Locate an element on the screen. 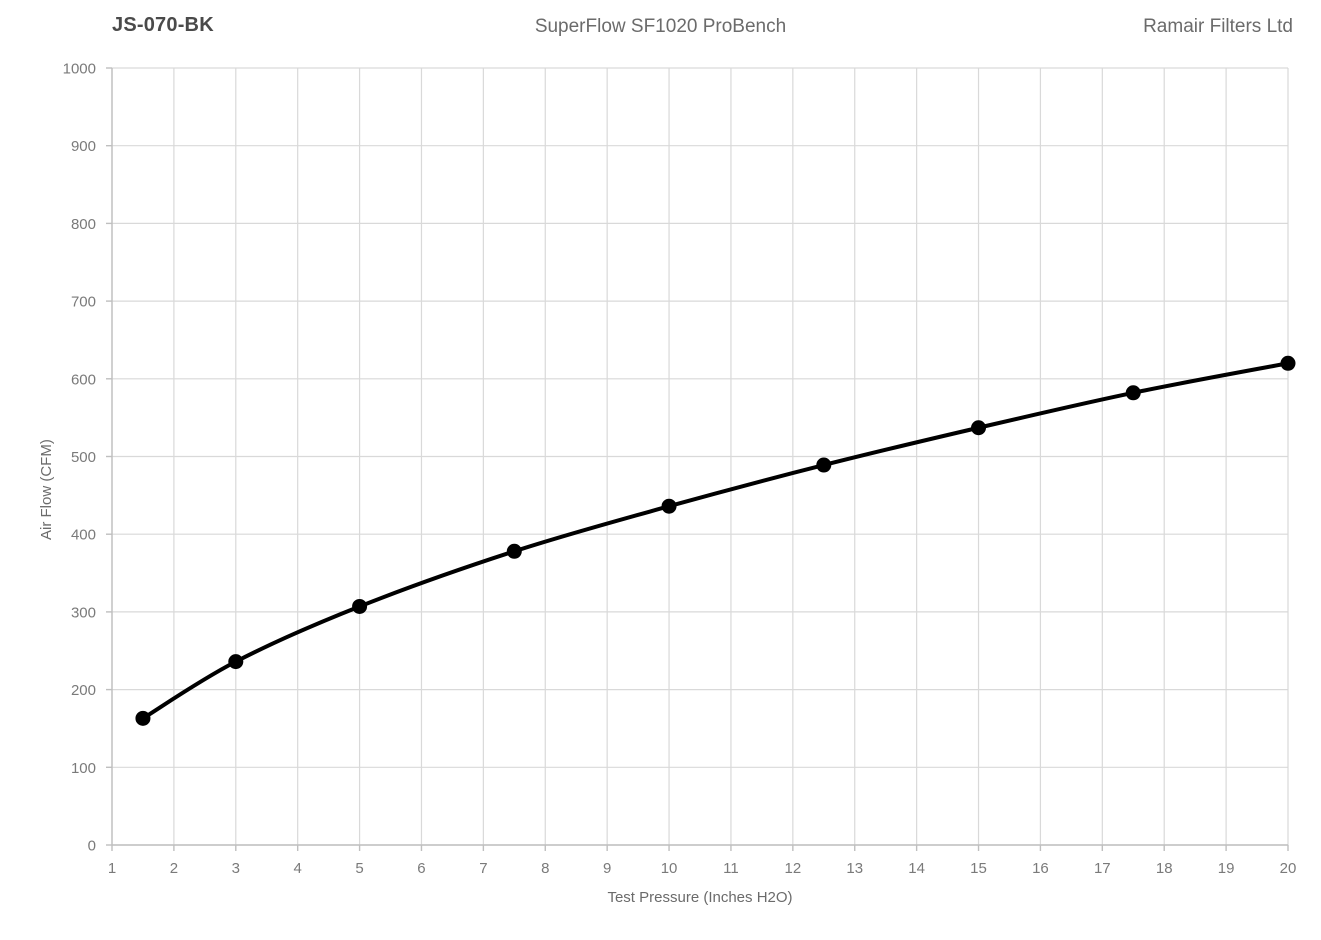 The width and height of the screenshot is (1321, 940). svg-text: 800 is located at coordinates (83, 224).